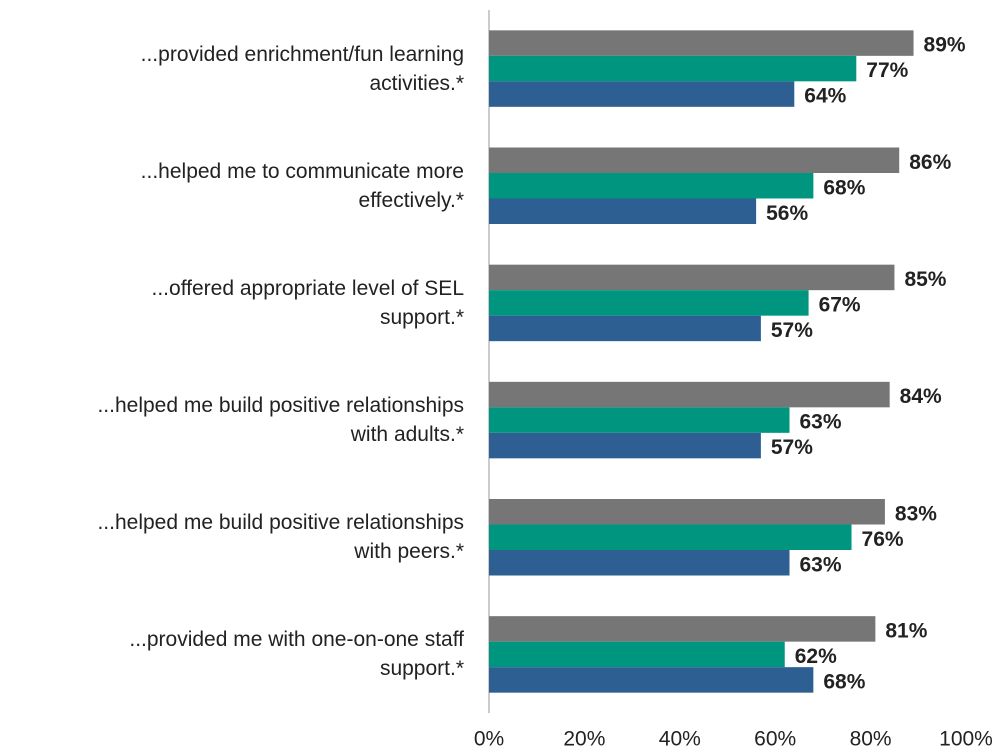 Image resolution: width=1001 pixels, height=753 pixels. What do you see at coordinates (916, 513) in the screenshot?
I see `value-label: 83%` at bounding box center [916, 513].